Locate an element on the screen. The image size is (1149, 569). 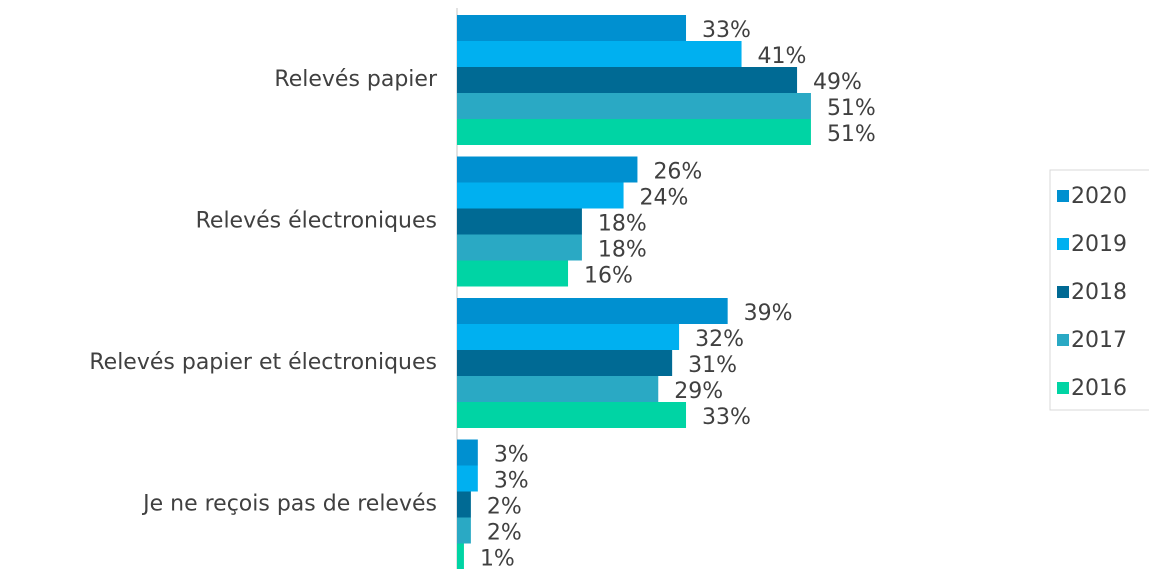
data-label: 29% is located at coordinates (698, 391).